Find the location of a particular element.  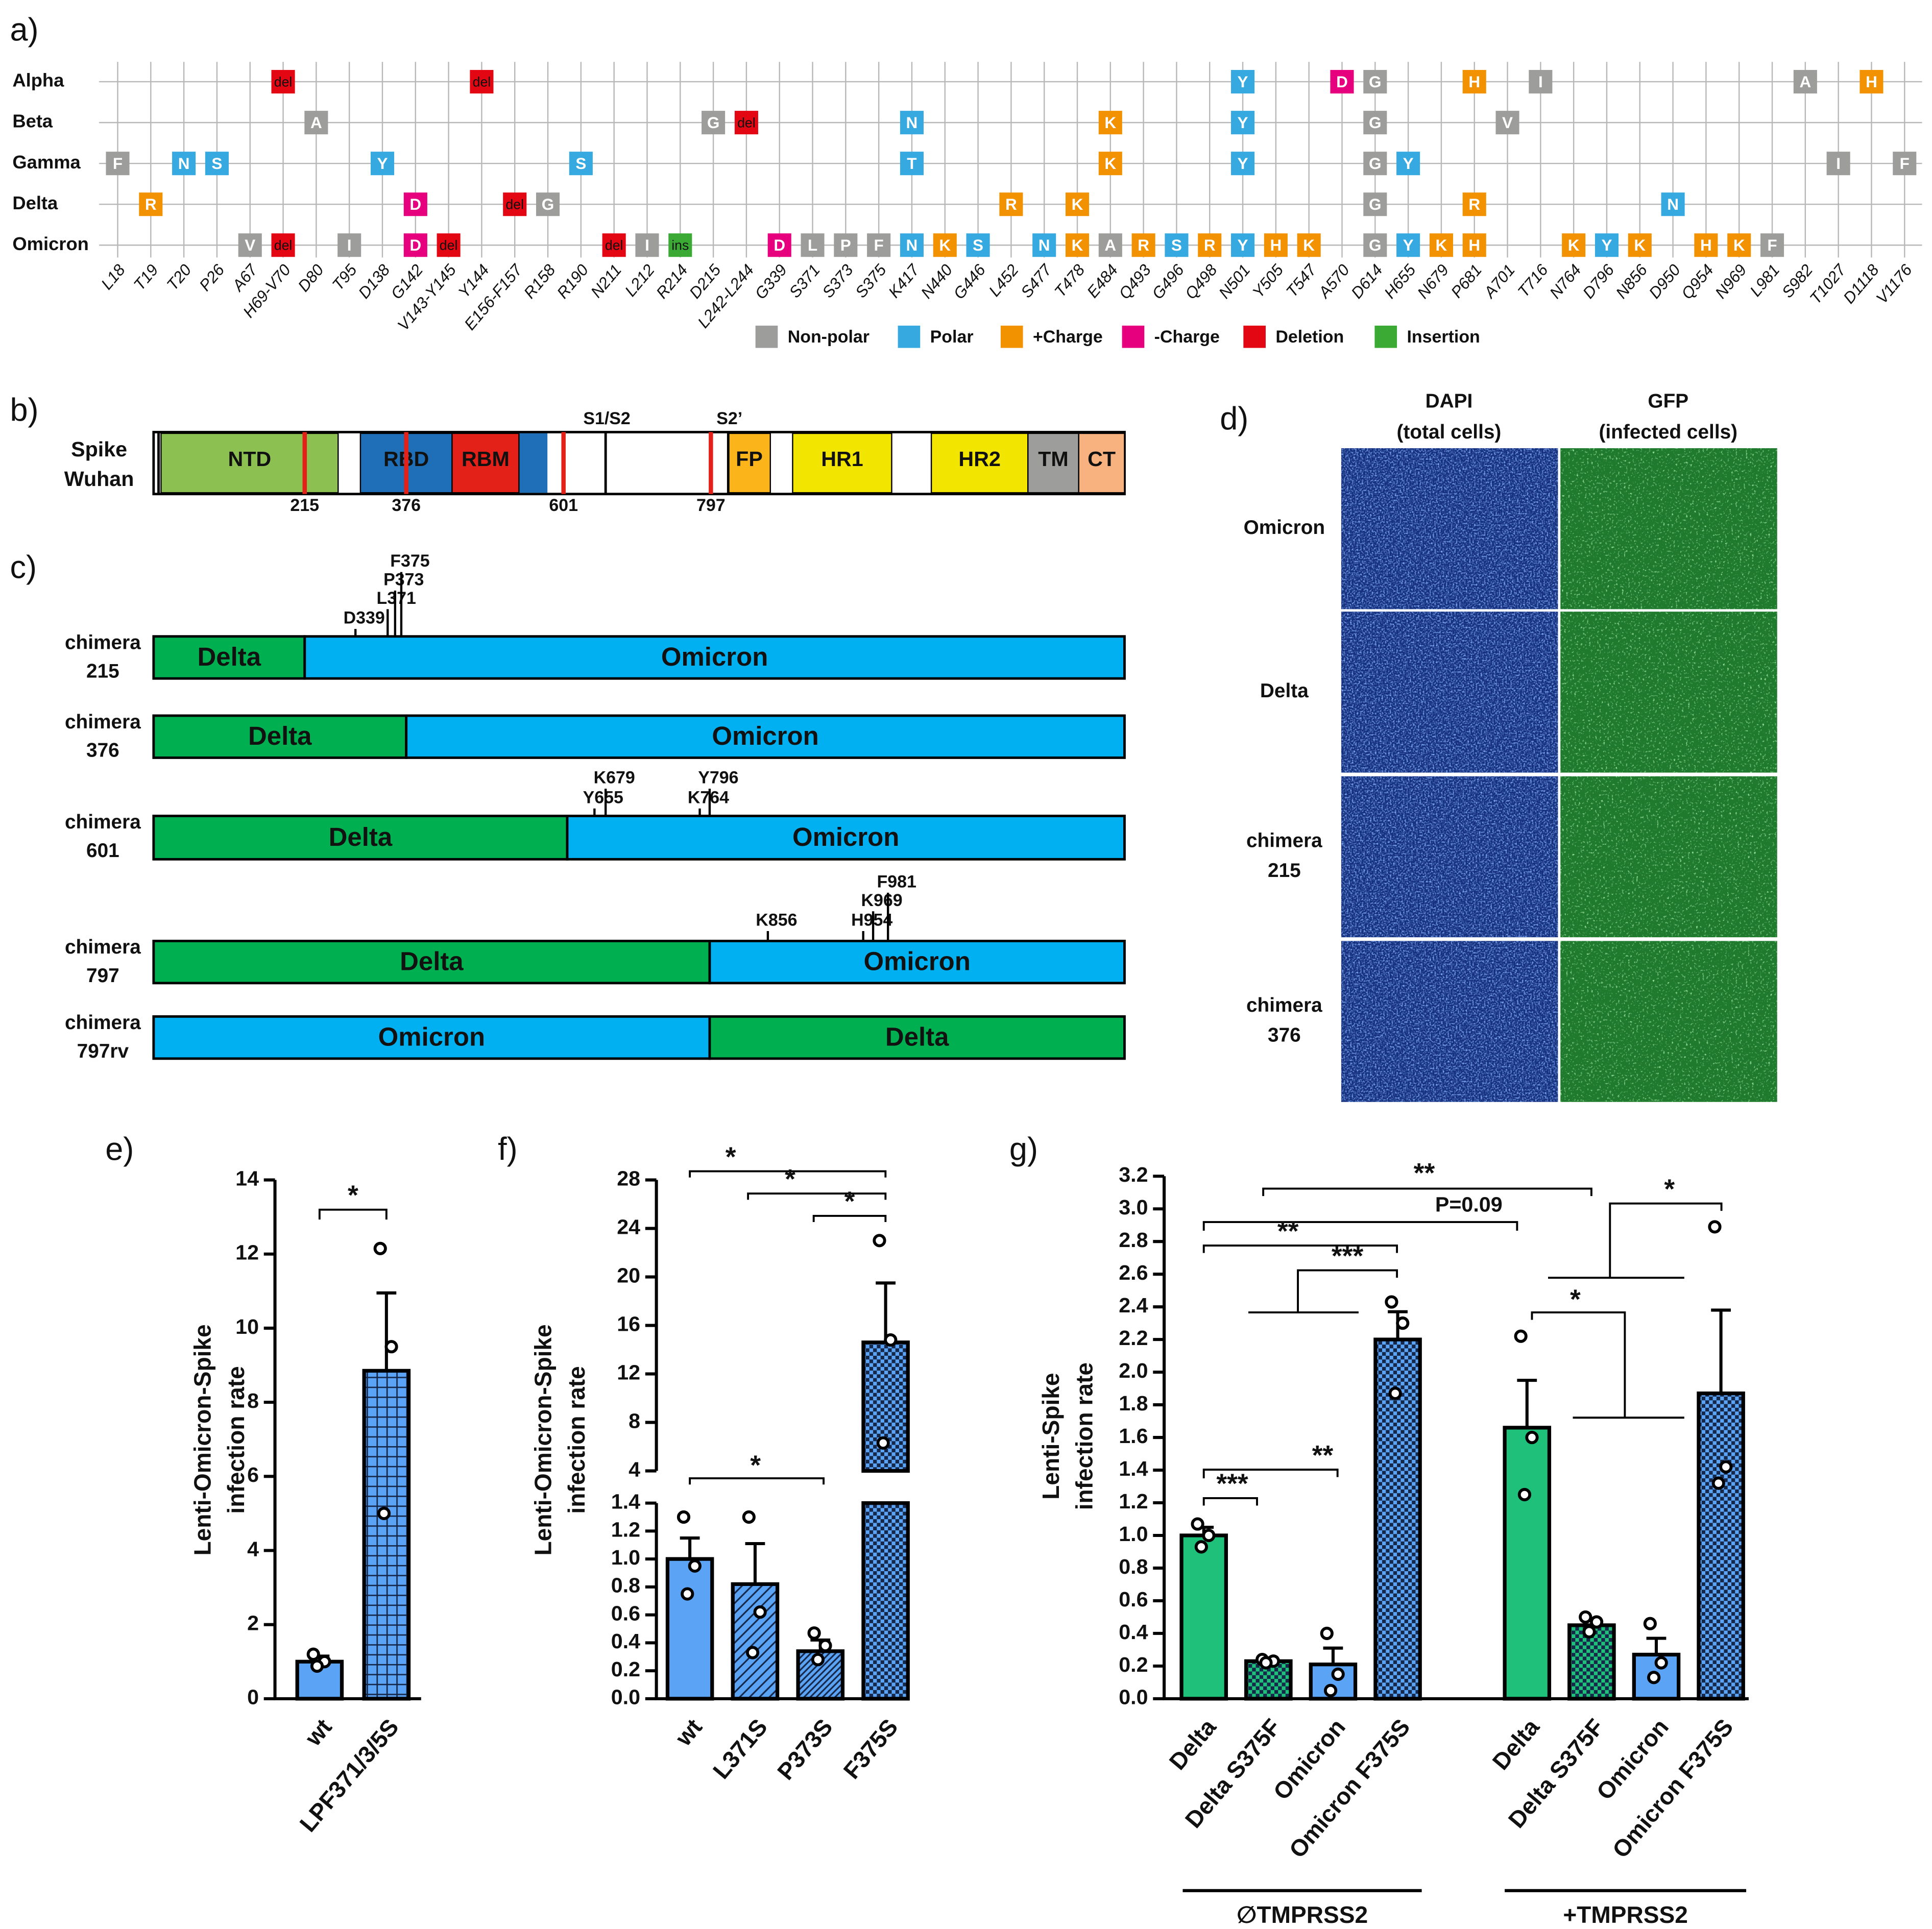

group-label: +TMPRSS2 is located at coordinates (1625, 1914).